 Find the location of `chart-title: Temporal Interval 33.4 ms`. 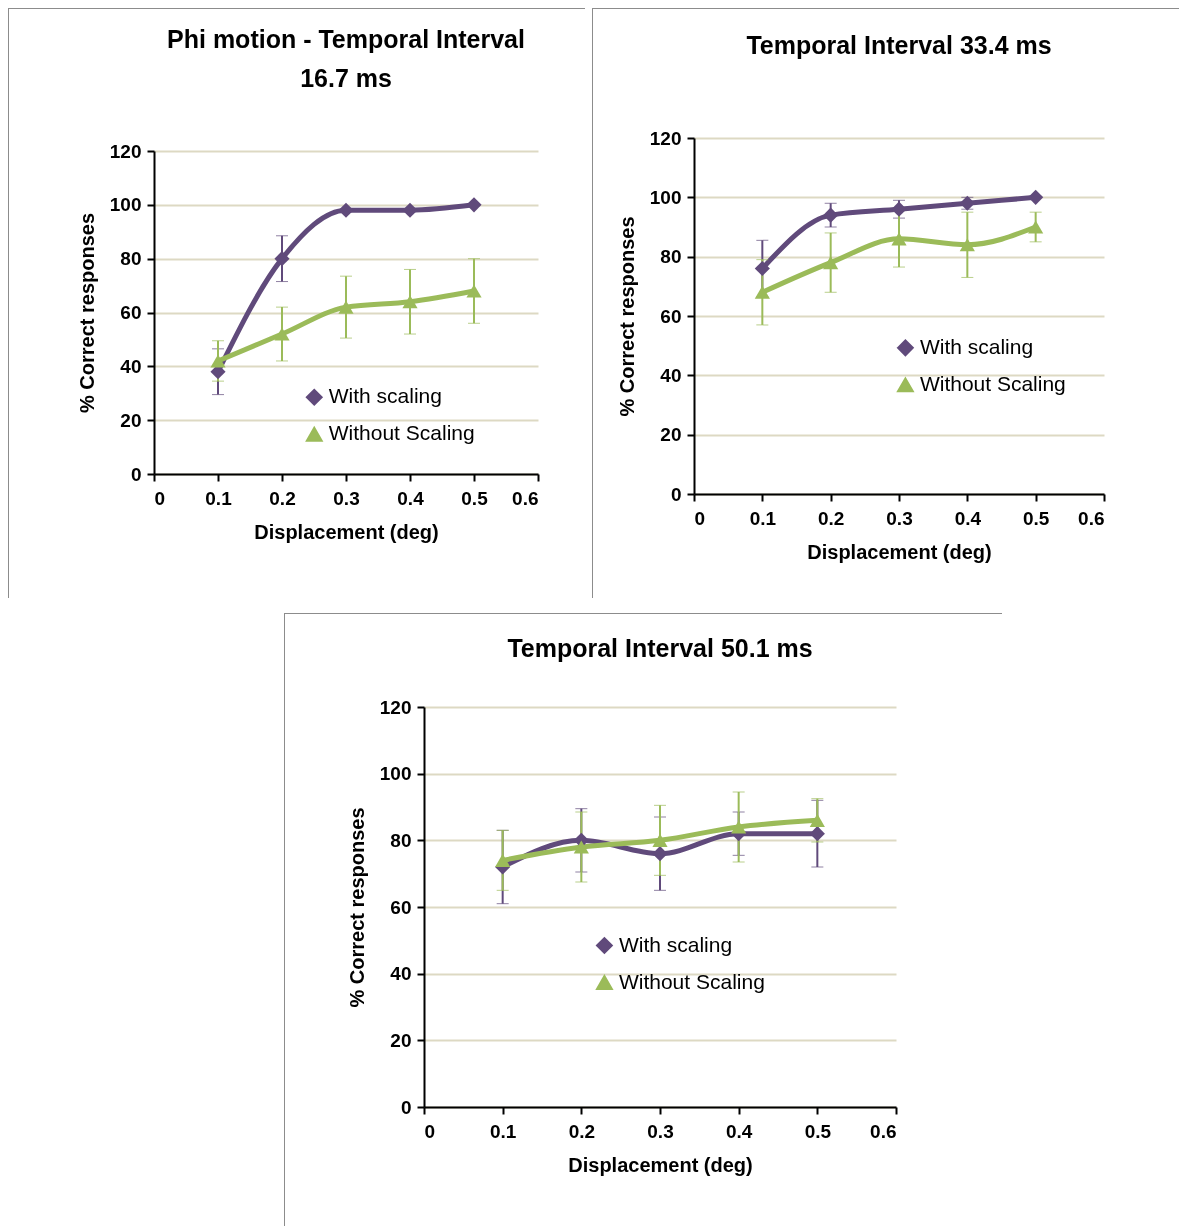

chart-title: Temporal Interval 33.4 ms is located at coordinates (899, 45).